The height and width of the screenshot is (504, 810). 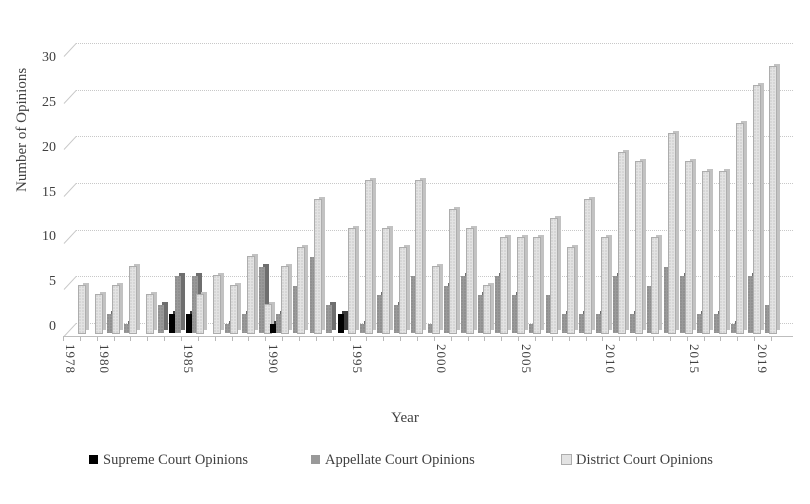 What do you see at coordinates (385, 280) in the screenshot?
I see `bar-1996-district` at bounding box center [385, 280].